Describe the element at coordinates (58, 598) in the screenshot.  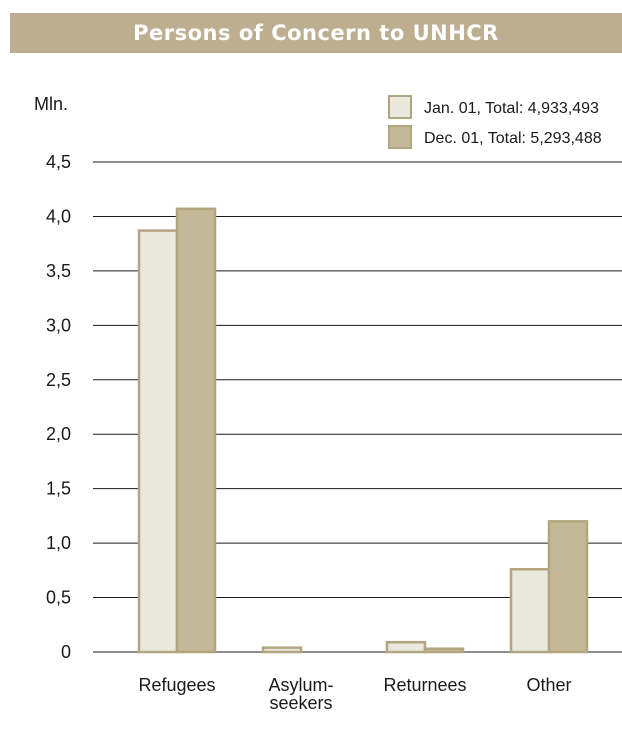
I see `y-tick-label: 0,5` at that location.